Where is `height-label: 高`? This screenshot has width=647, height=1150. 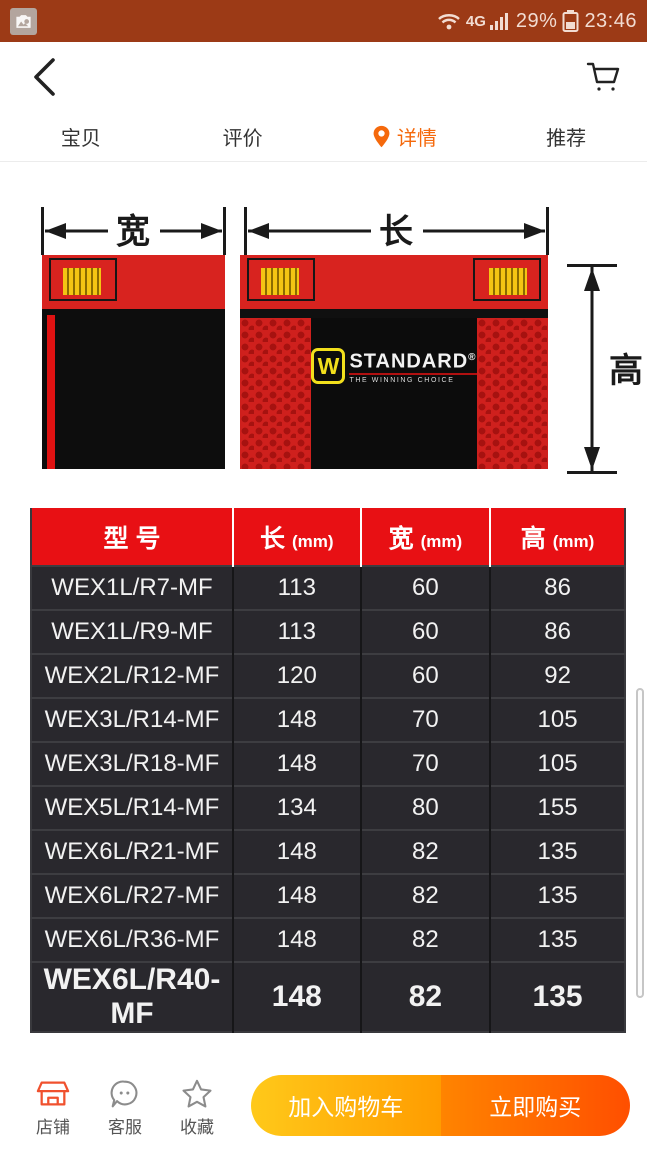 height-label: 高 is located at coordinates (626, 371).